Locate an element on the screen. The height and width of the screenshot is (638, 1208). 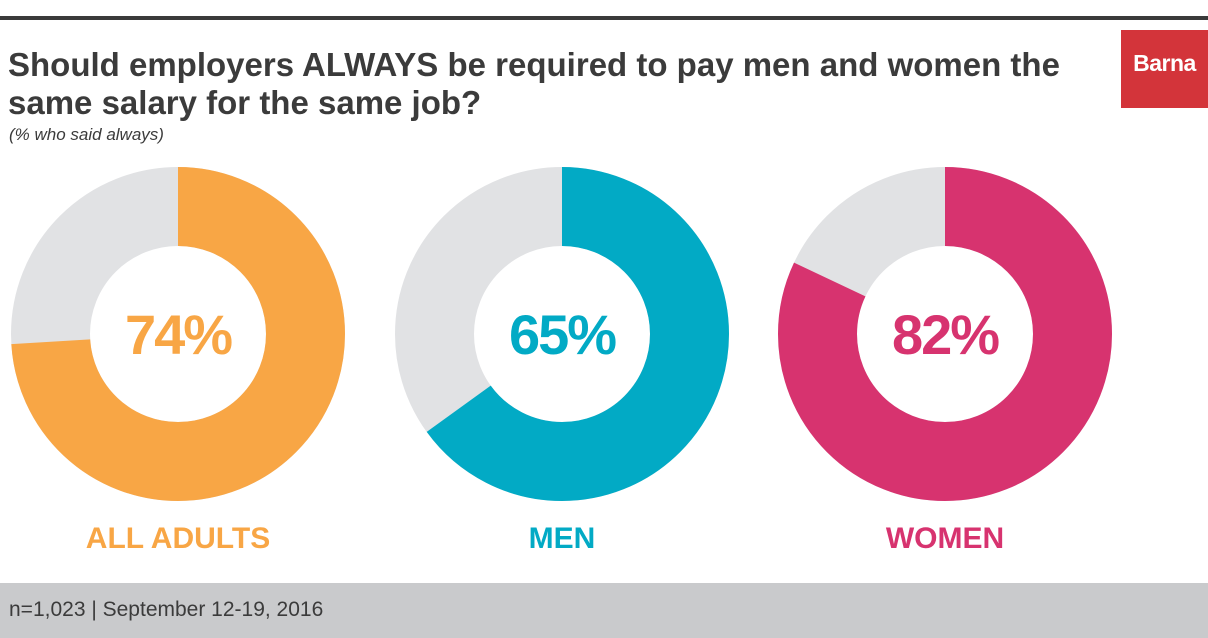
donut-value-label-women: 82% is located at coordinates (945, 334).